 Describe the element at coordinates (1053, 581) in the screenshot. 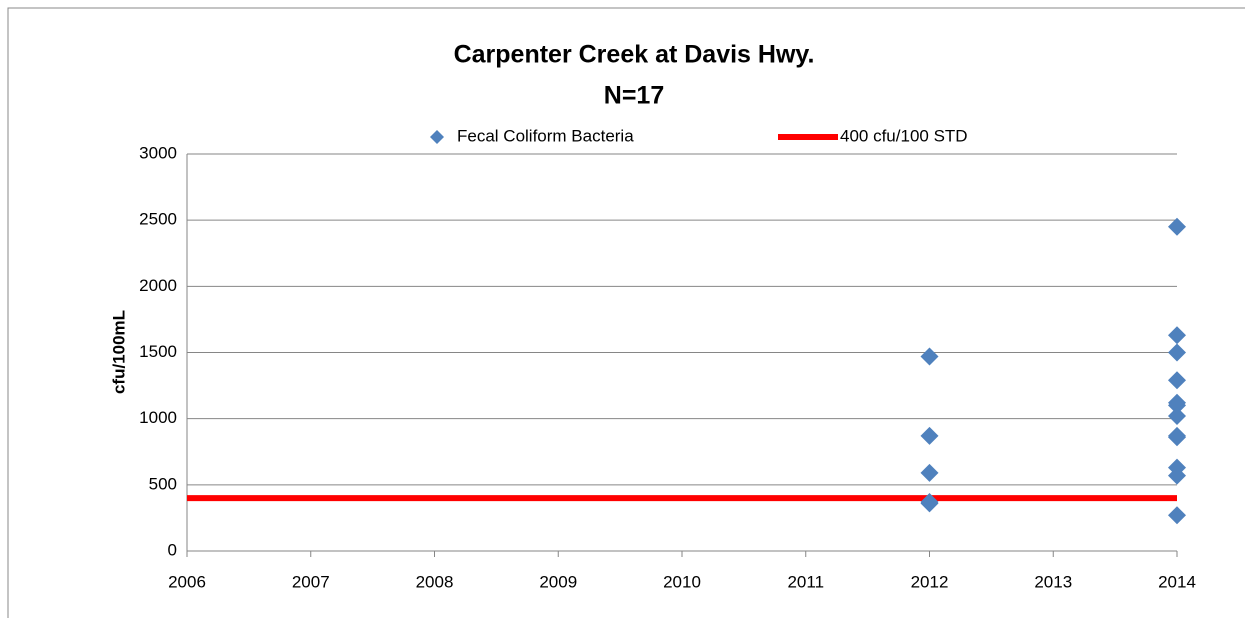

I see `x-tick-label: 2013` at that location.